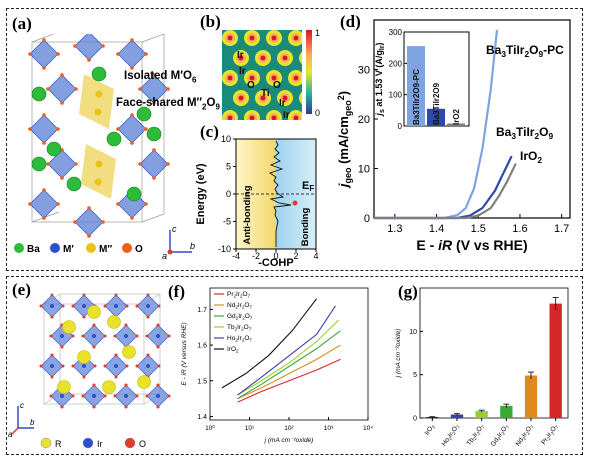  Describe the element at coordinates (105, 351) in the screenshot. I see `crystal-structure-e` at that location.